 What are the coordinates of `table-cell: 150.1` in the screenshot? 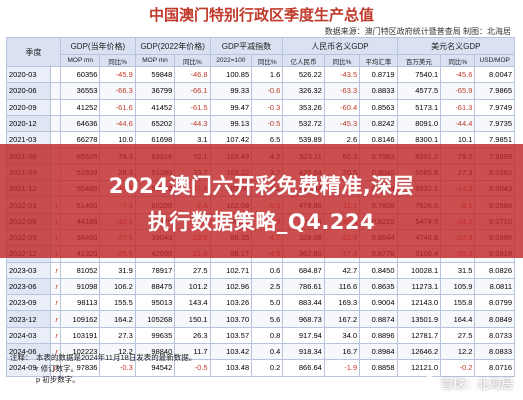 It's located at (192, 319).